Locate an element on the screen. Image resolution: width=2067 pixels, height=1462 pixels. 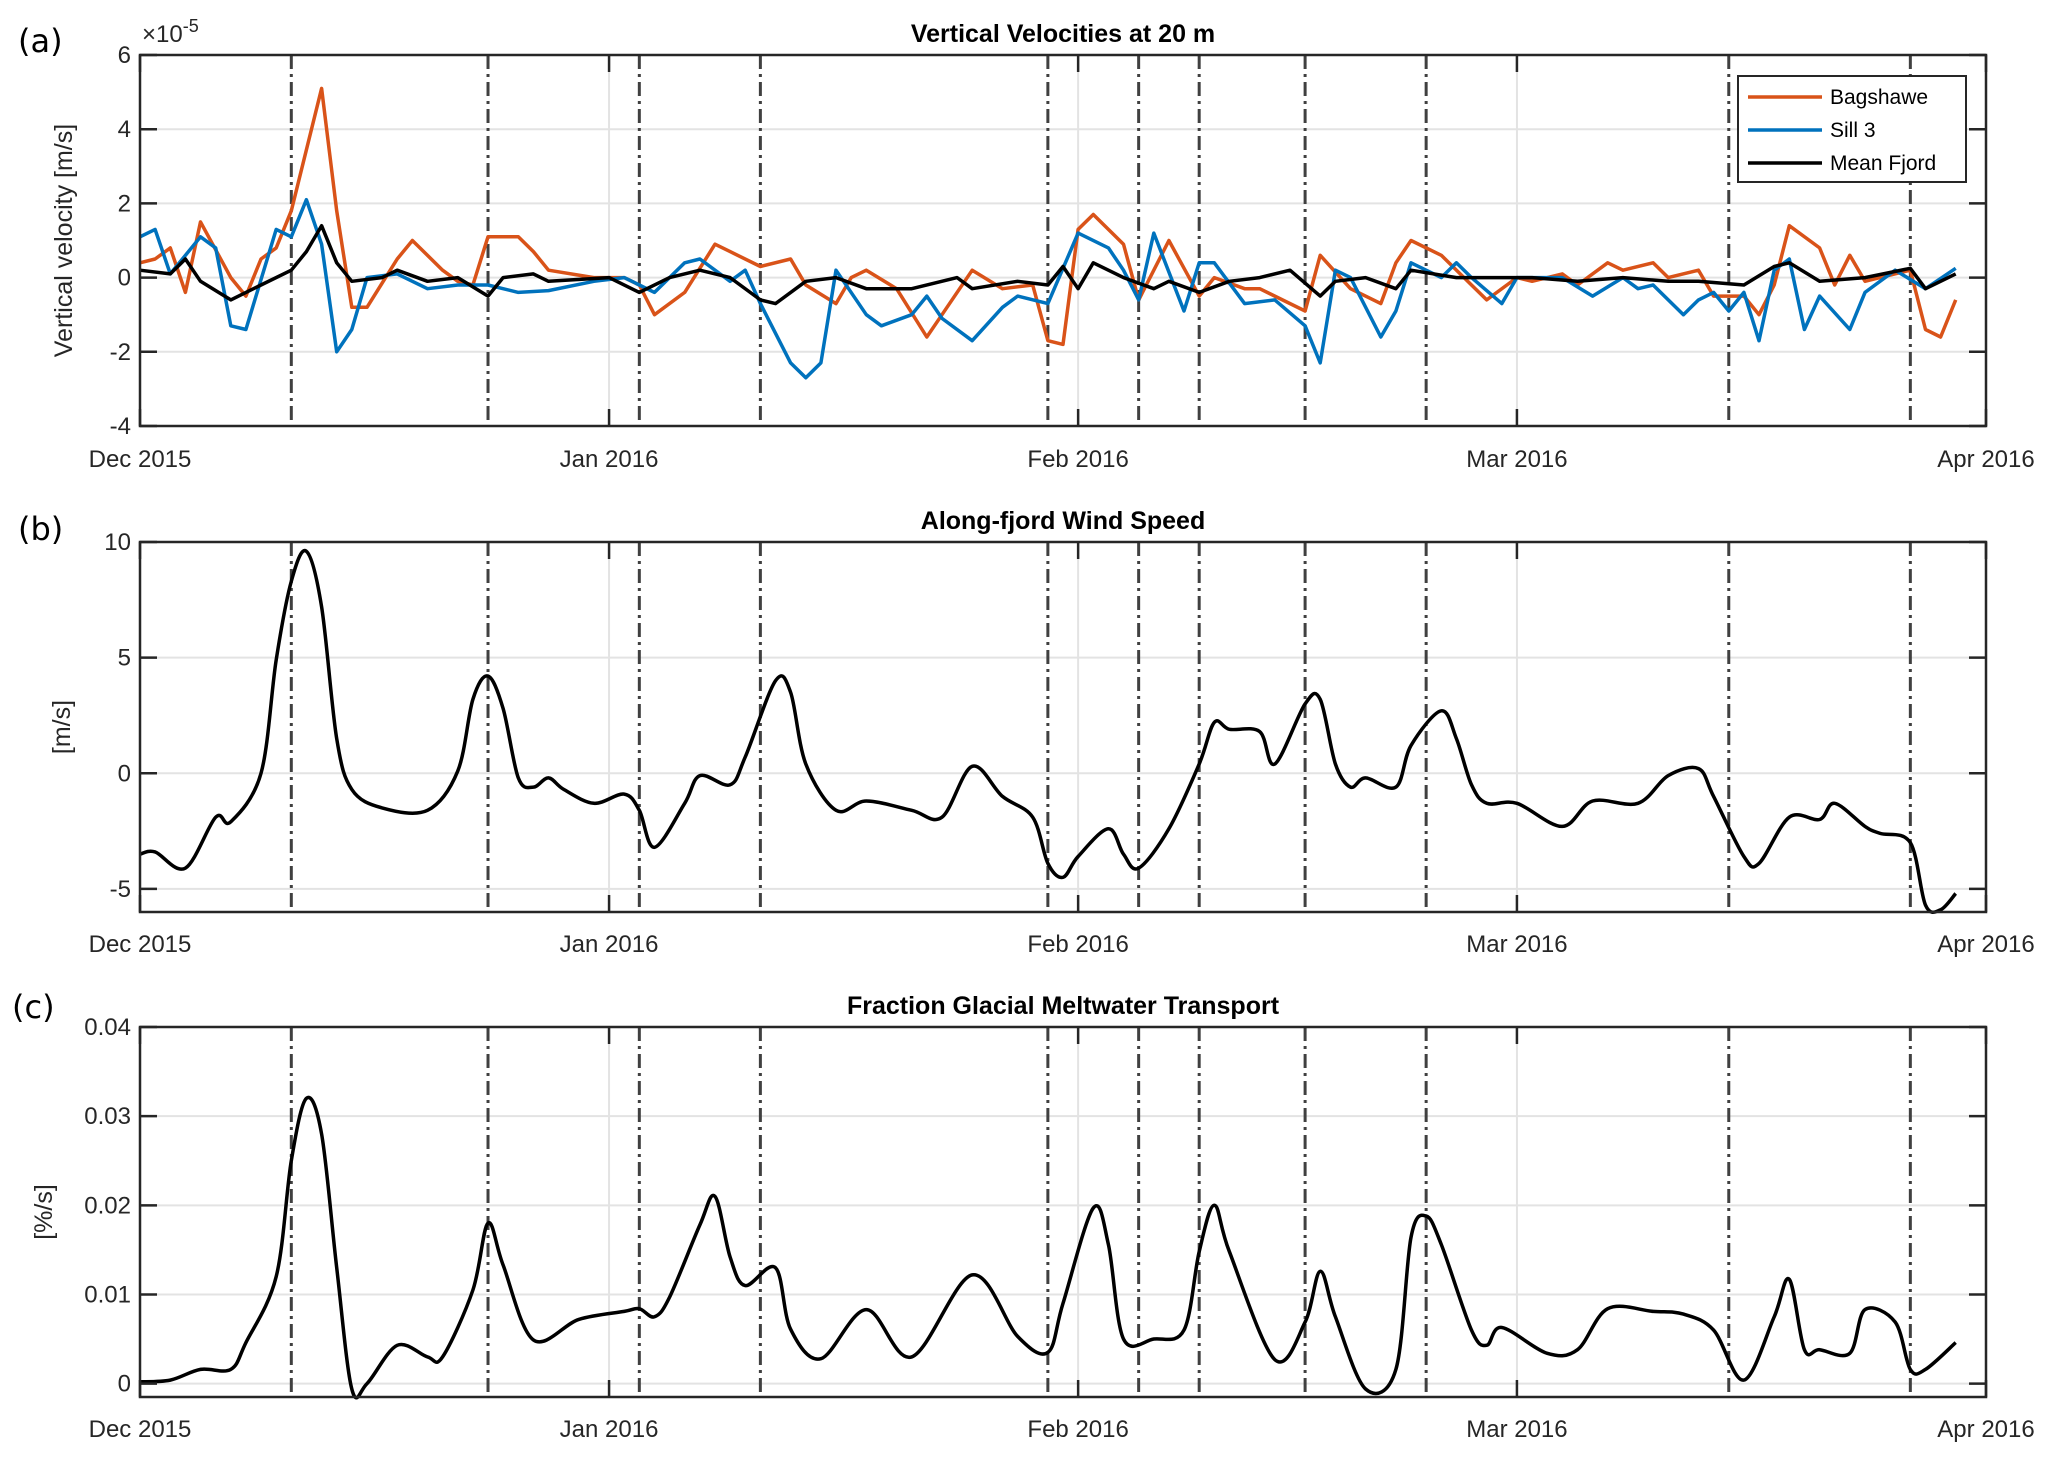
y-tick-label: 0.03 is located at coordinates (107, 1116).